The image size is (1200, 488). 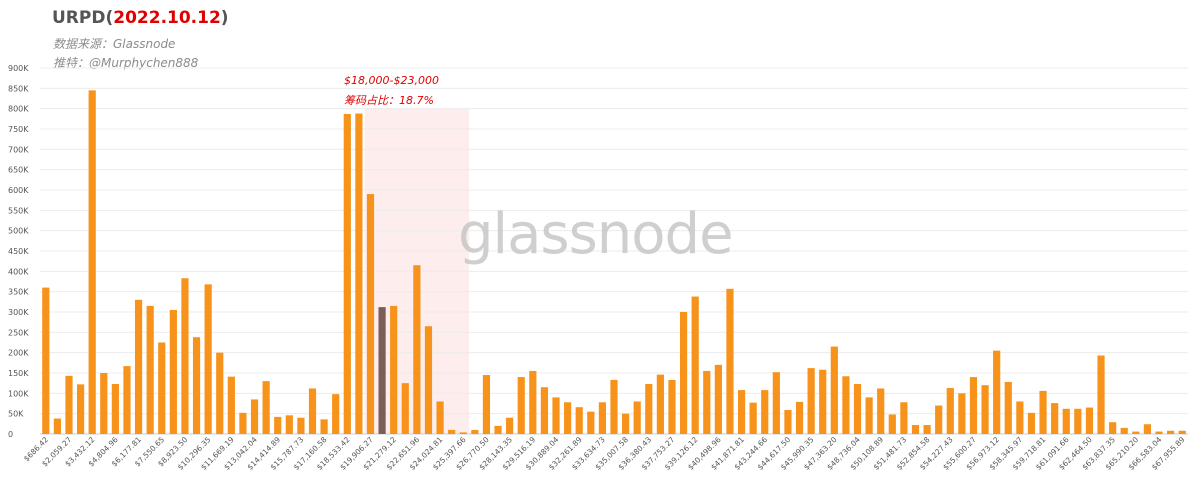 I want to click on glassnode-watermark: glassnode, so click(x=596, y=234).